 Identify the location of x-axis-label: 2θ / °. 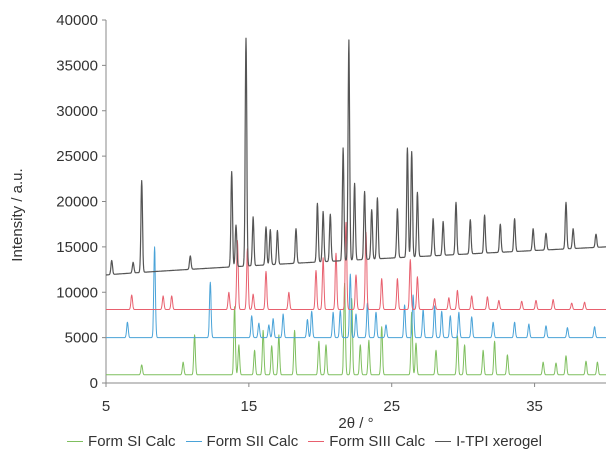
(355, 423).